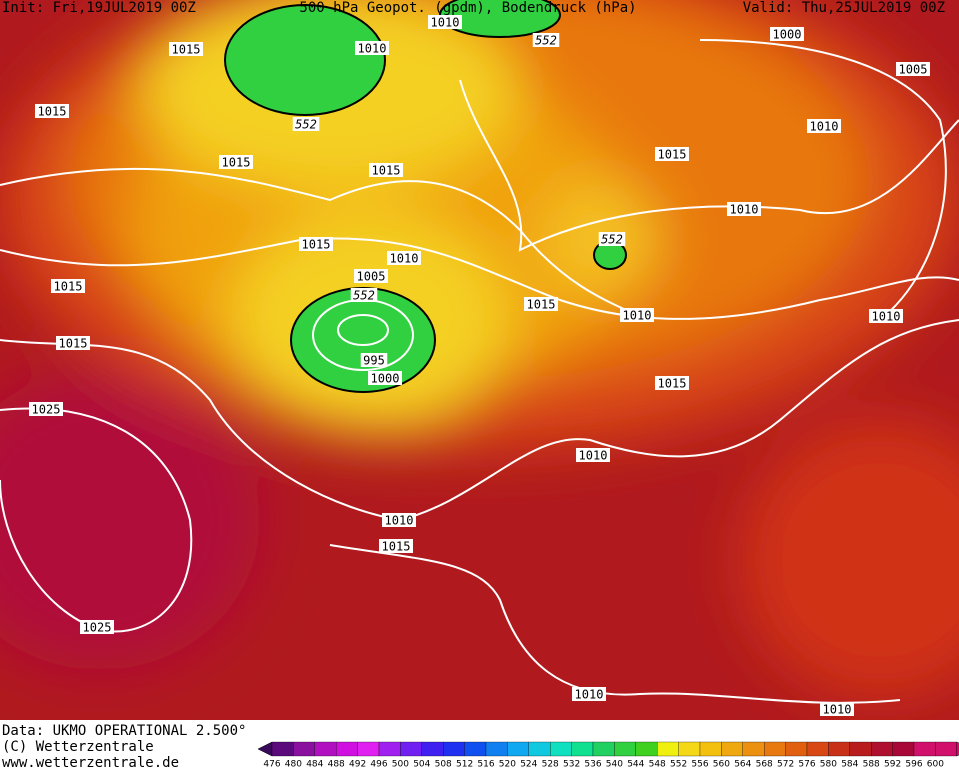 The height and width of the screenshot is (774, 959). What do you see at coordinates (528, 765) in the screenshot?
I see `scale-label: 524` at bounding box center [528, 765].